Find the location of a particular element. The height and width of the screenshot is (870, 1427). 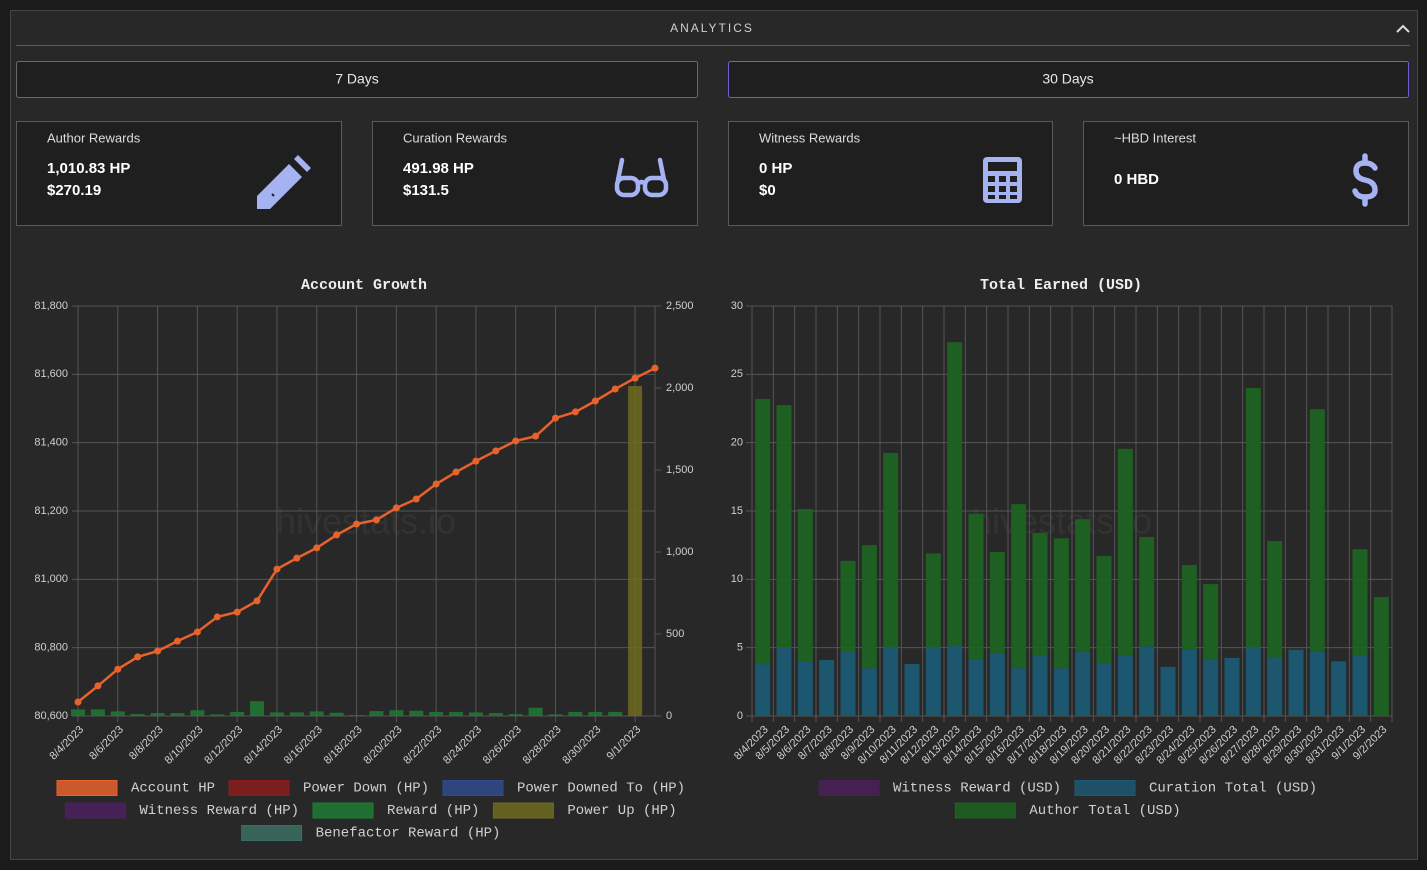

y2-tick-label: 1,000 is located at coordinates (680, 552).